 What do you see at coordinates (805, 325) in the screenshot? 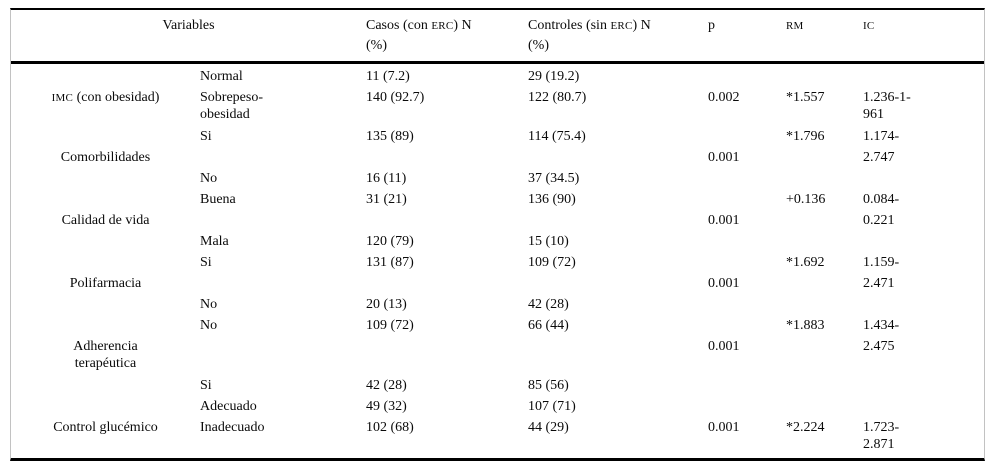
I see `cell-rm-value: *1.883` at bounding box center [805, 325].